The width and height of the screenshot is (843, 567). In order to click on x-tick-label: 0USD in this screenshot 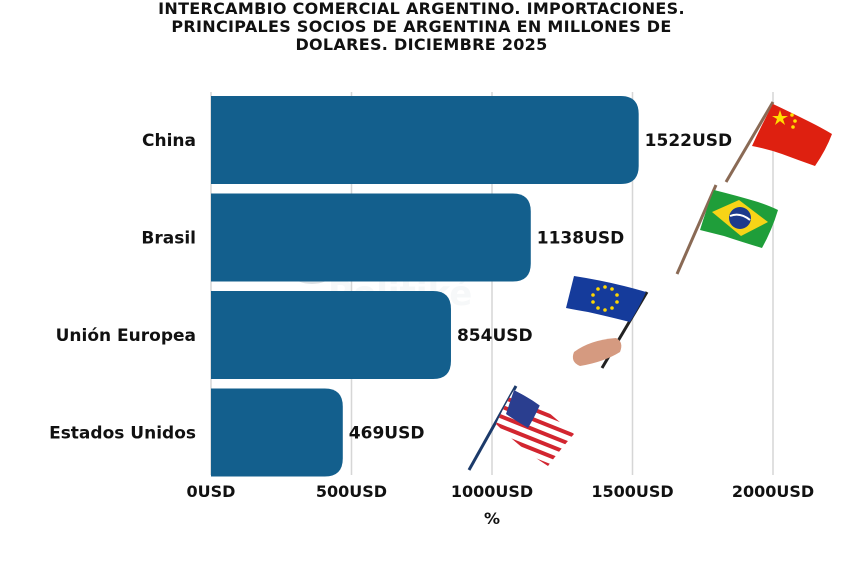, I will do `click(211, 491)`.